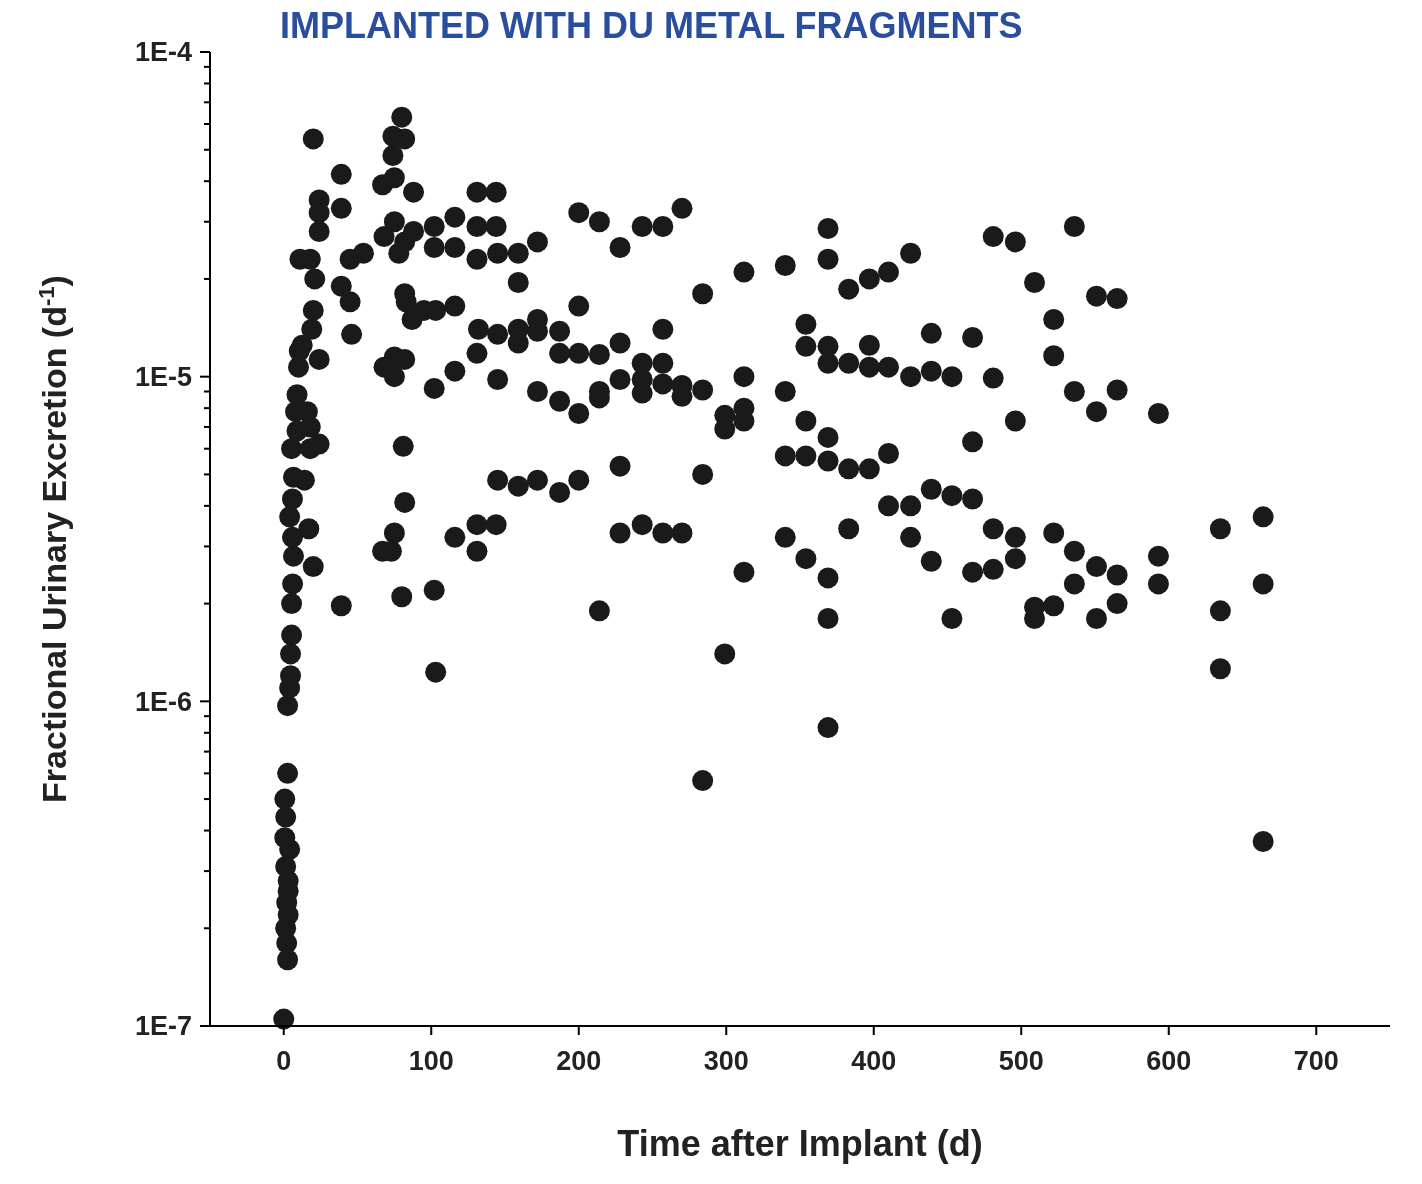 Image resolution: width=1422 pixels, height=1184 pixels. I want to click on x-tick-label: 0, so click(284, 1061).